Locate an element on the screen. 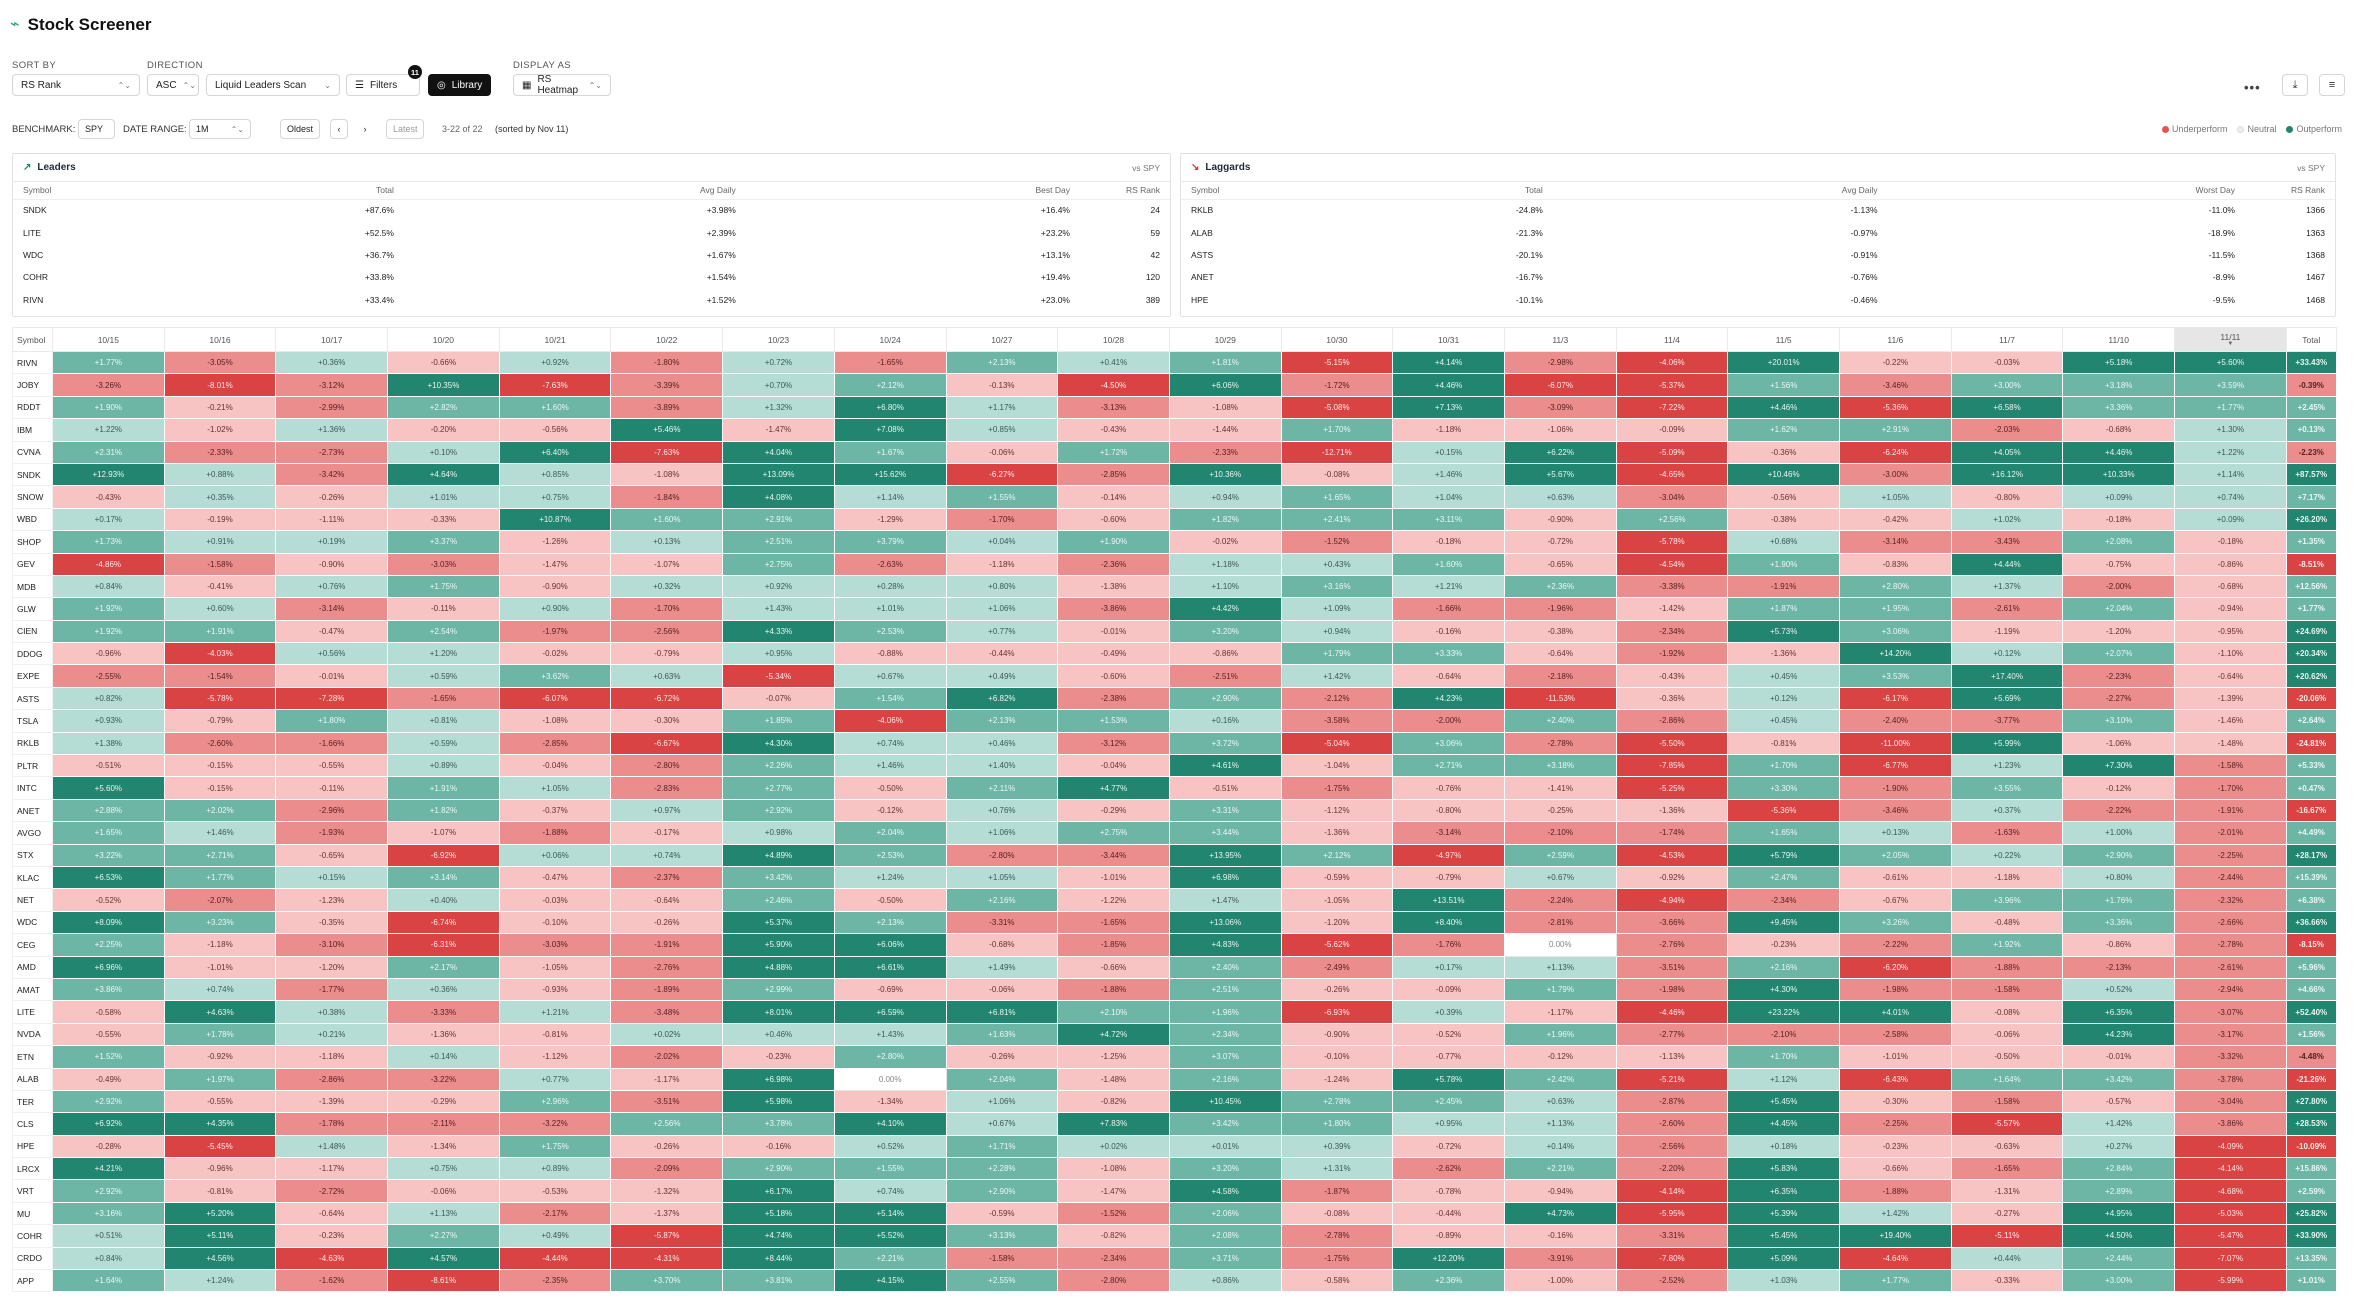 This screenshot has width=2356, height=1297. heatmap-cell: +2.90% is located at coordinates (2119, 855).